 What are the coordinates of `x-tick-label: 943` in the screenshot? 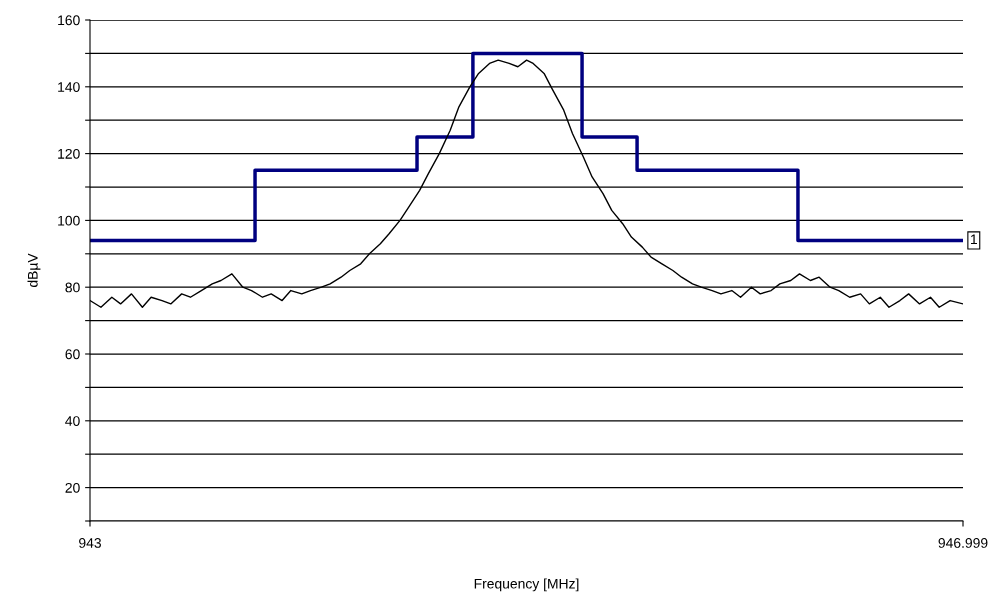 It's located at (90, 543).